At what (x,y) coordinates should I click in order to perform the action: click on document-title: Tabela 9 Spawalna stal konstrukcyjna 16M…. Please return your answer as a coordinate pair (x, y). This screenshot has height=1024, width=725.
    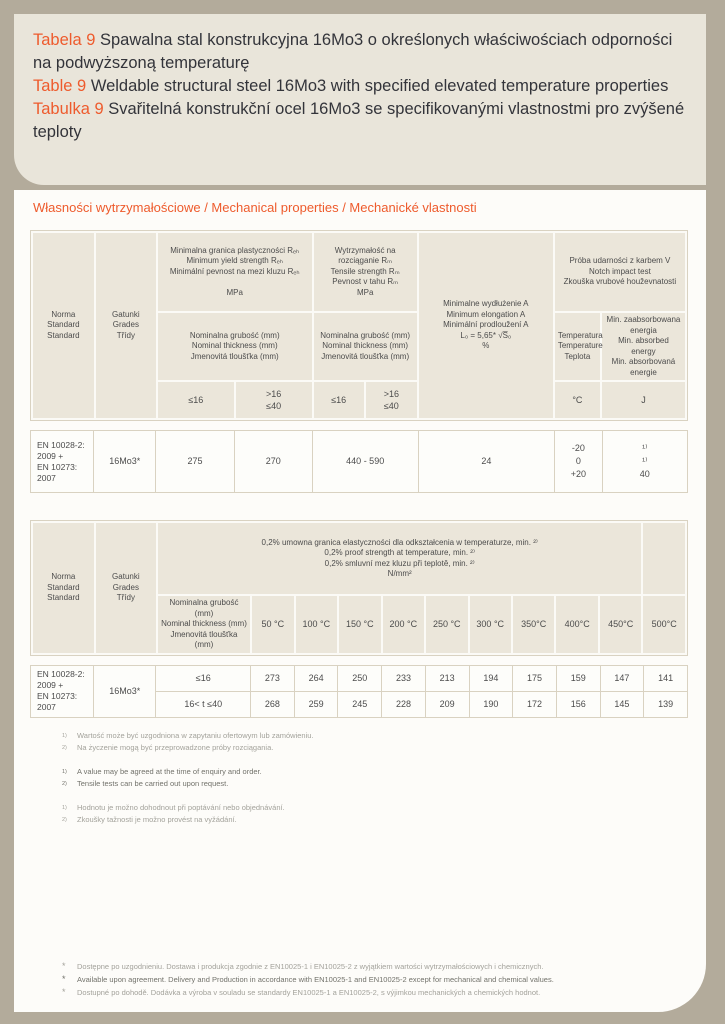
    Looking at the image, I should click on (360, 86).